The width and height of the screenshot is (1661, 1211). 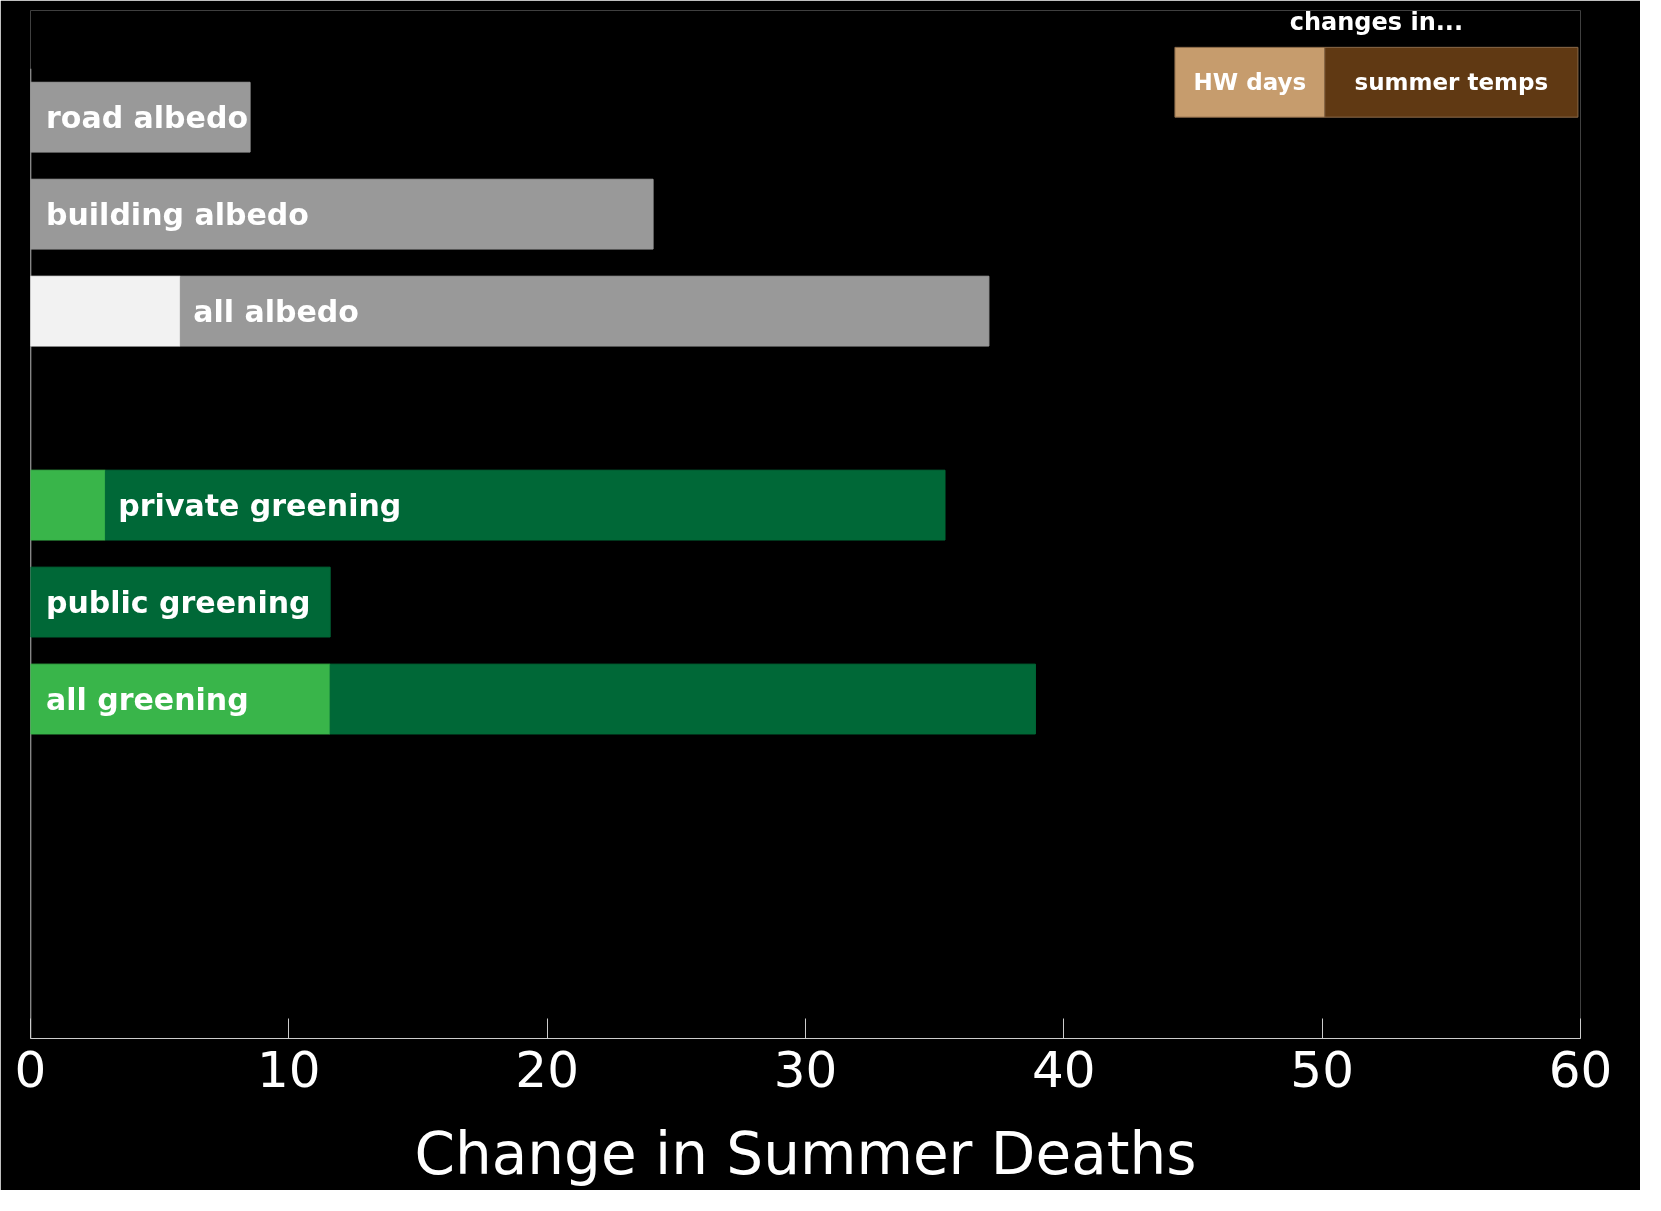 What do you see at coordinates (1322, 1069) in the screenshot?
I see `x-tick-label: 50` at bounding box center [1322, 1069].